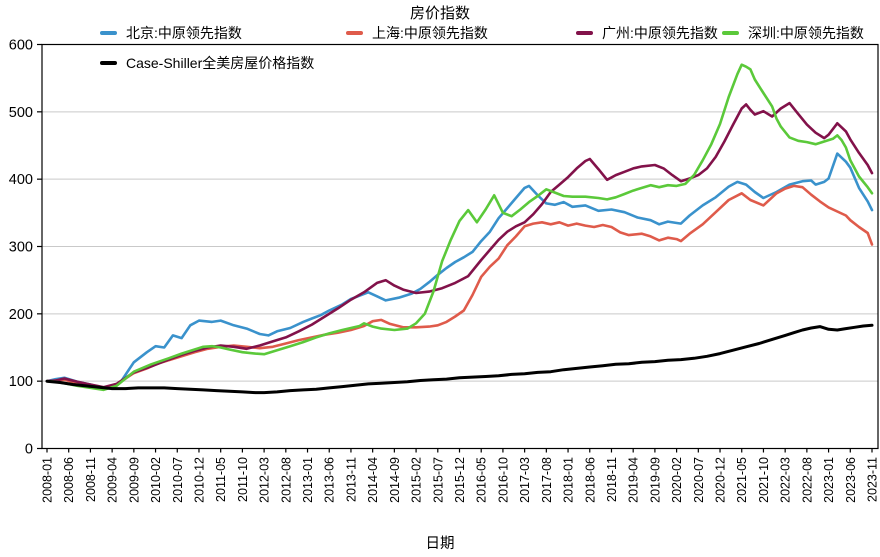 Image resolution: width=880 pixels, height=557 pixels. What do you see at coordinates (584, 33) in the screenshot?
I see `guangzhou-line-marker-icon` at bounding box center [584, 33].